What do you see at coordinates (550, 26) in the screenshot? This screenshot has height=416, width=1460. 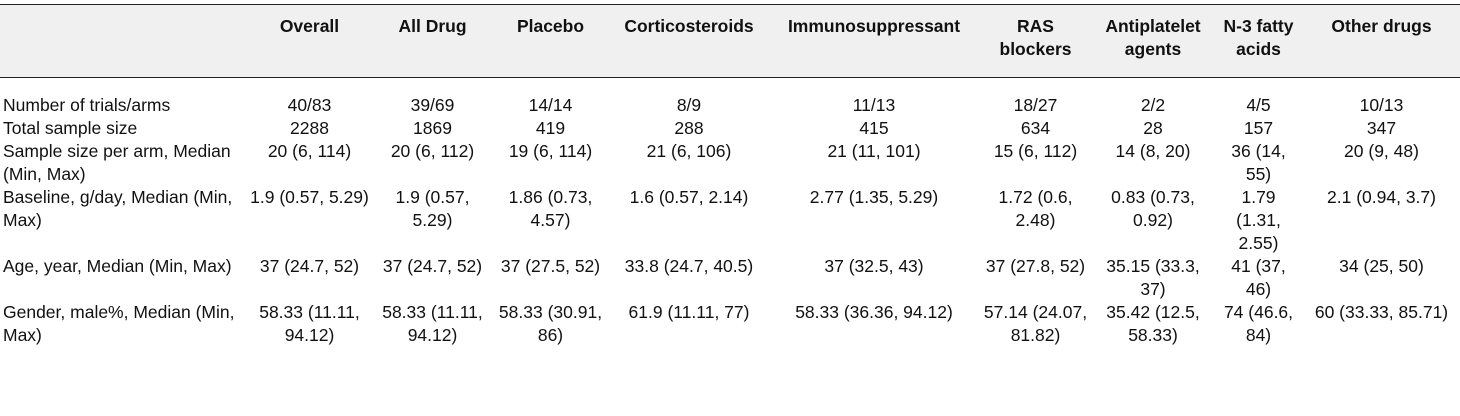 I see `header-cell: Placebo` at bounding box center [550, 26].